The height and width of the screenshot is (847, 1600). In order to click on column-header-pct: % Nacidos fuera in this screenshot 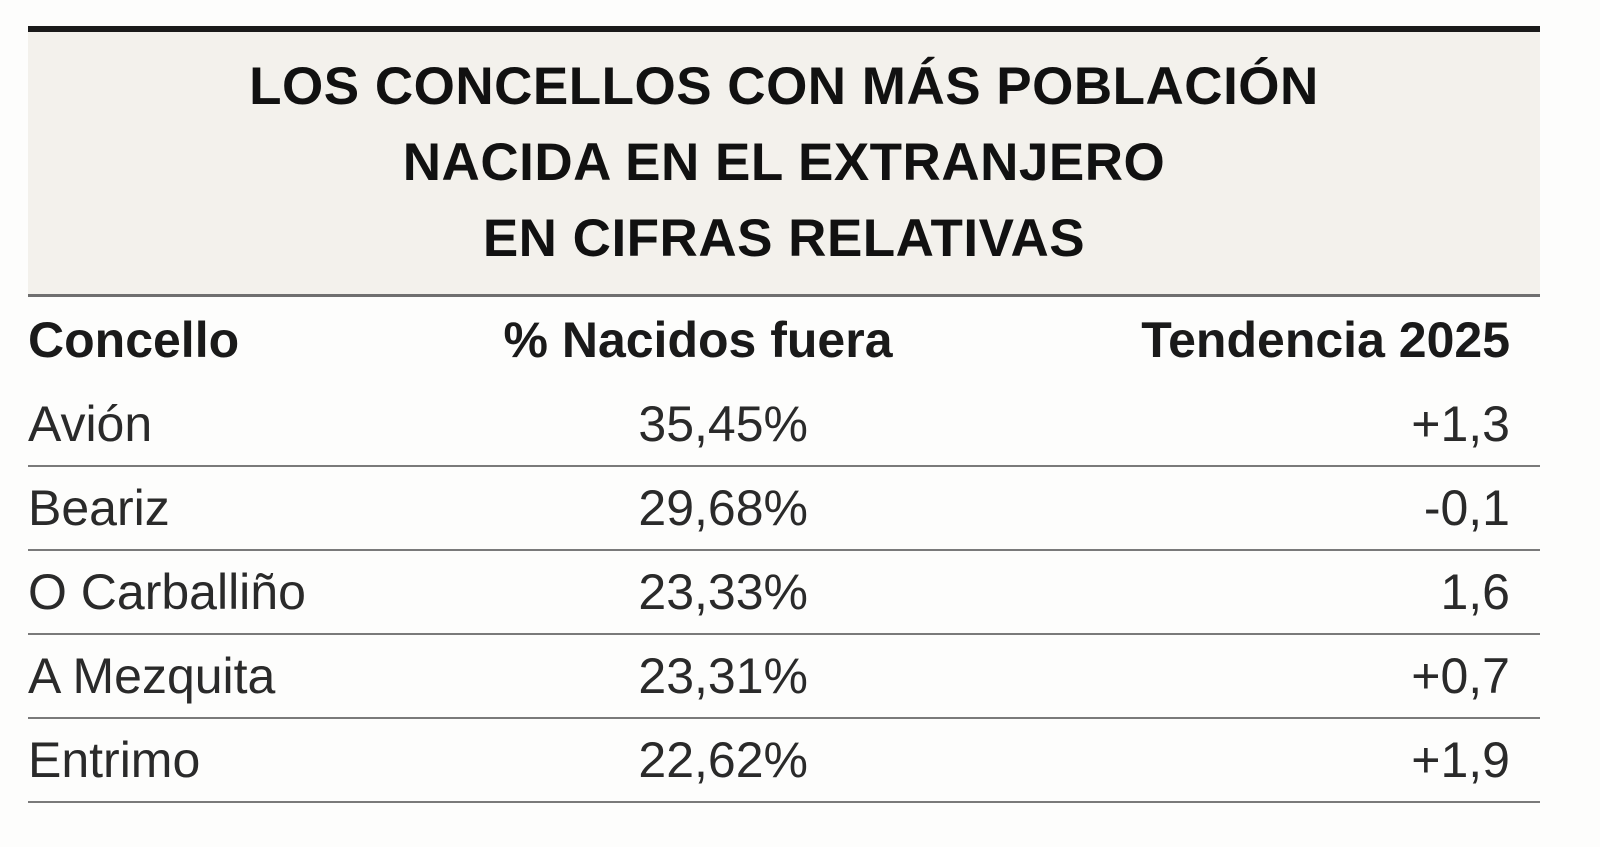, I will do `click(698, 340)`.